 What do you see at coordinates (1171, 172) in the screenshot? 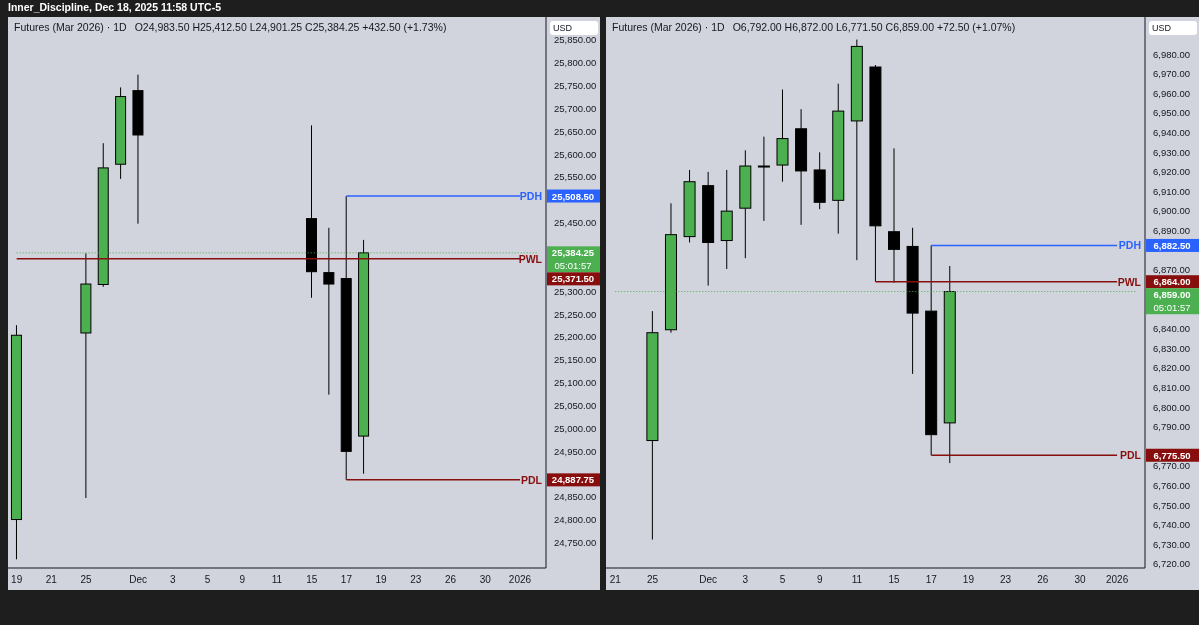
I see `y-tick-label: 6,920.00` at bounding box center [1171, 172].